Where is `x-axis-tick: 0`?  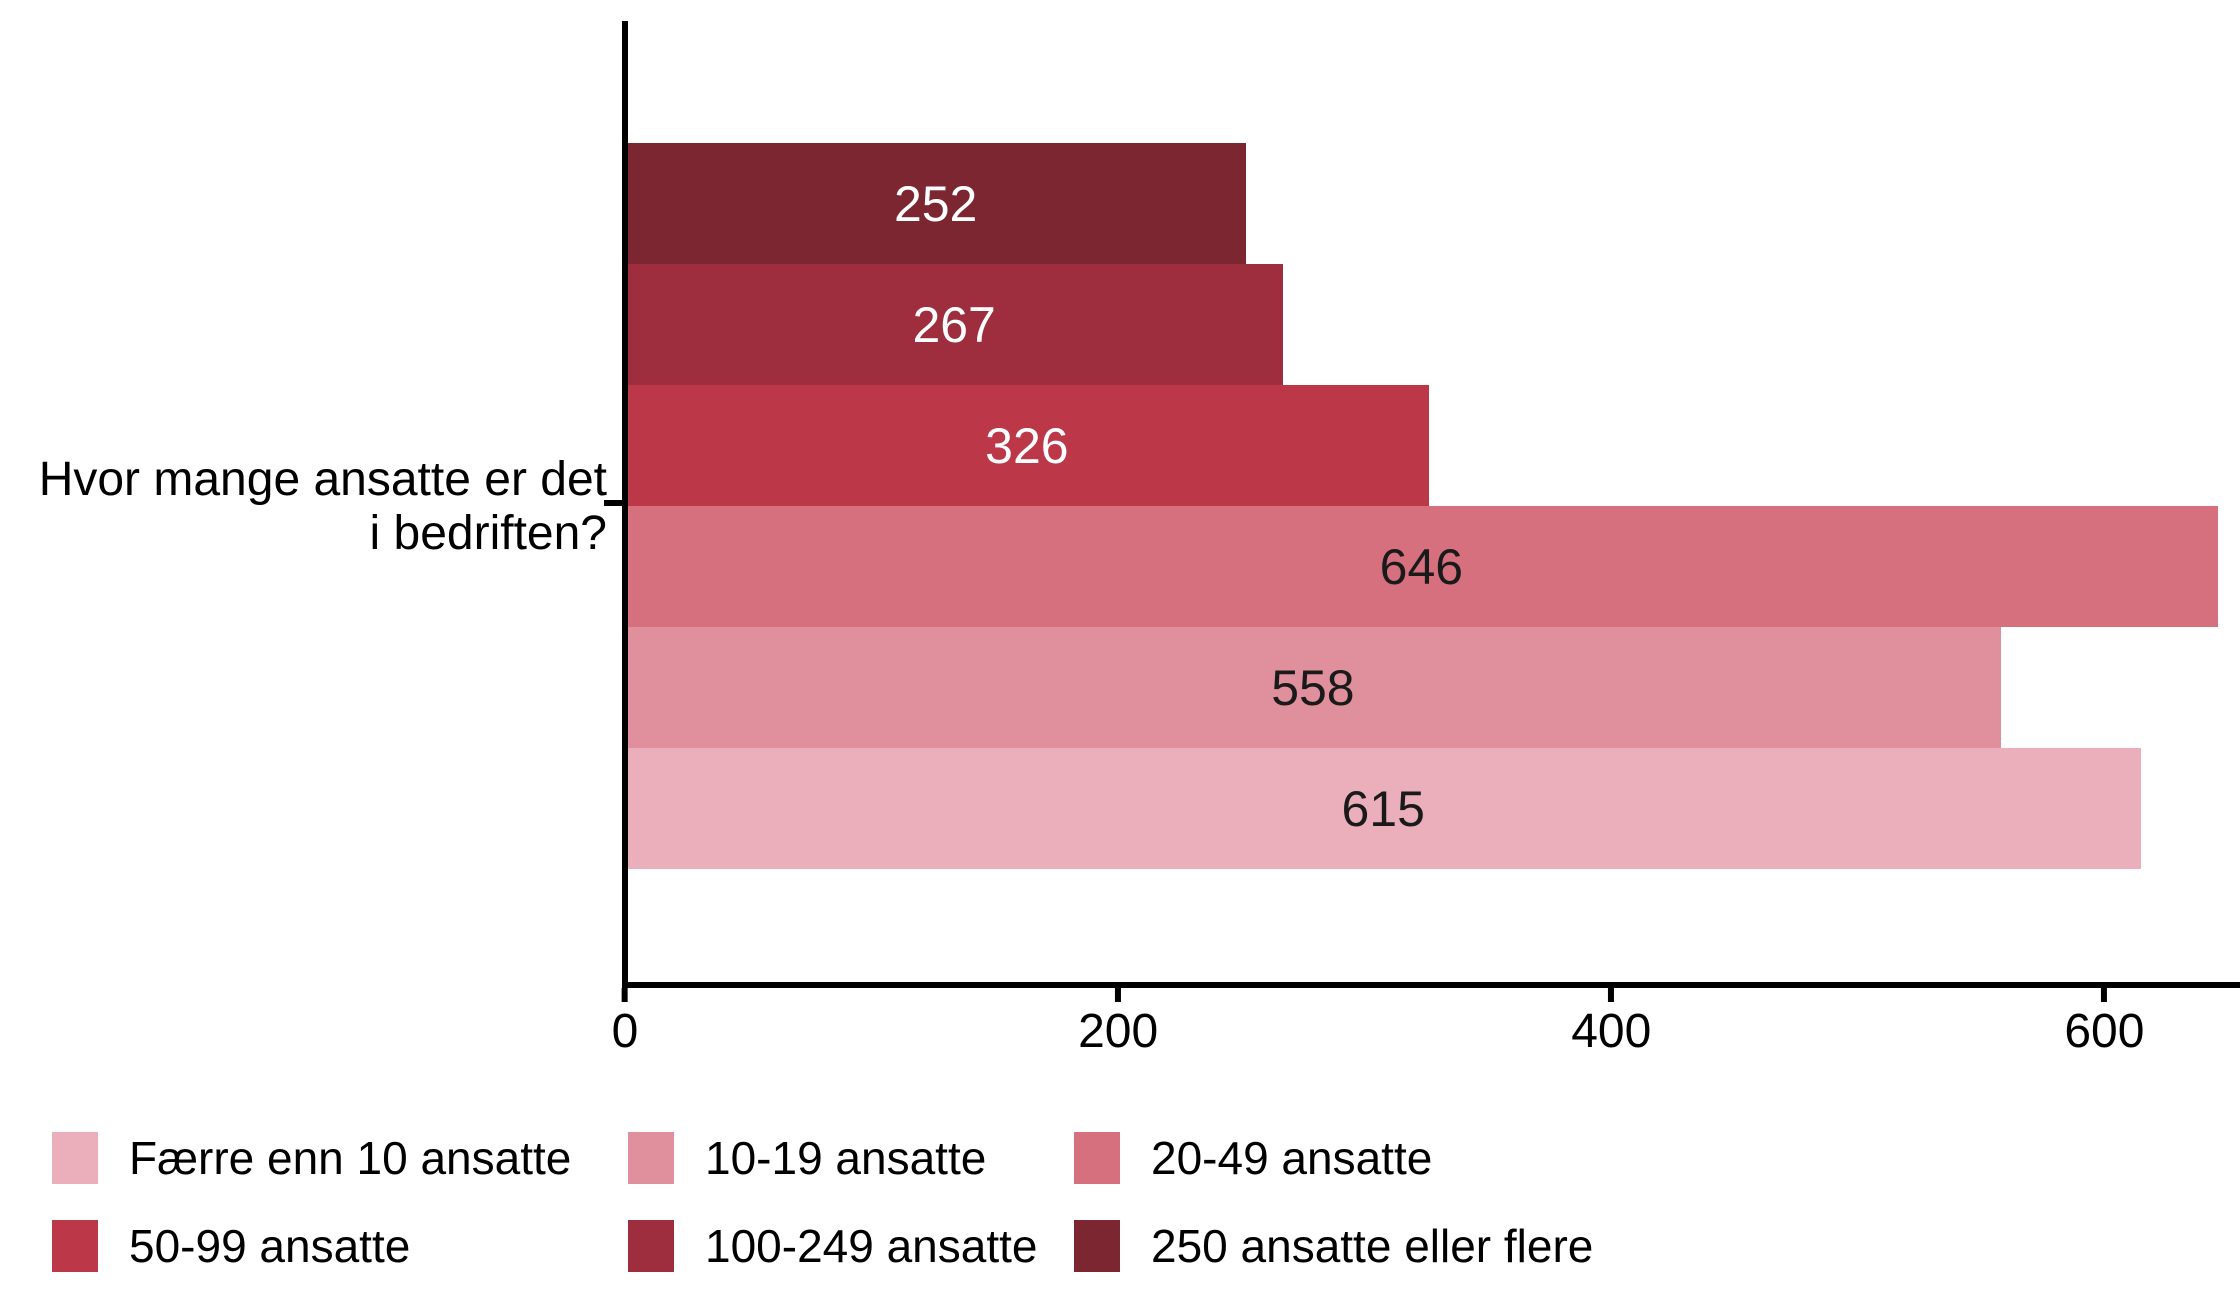
x-axis-tick: 0 is located at coordinates (625, 1023).